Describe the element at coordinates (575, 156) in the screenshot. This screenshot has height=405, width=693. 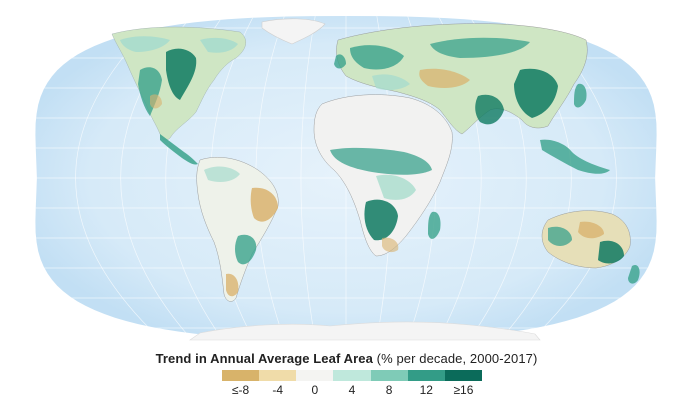
I see `southeast-asia` at that location.